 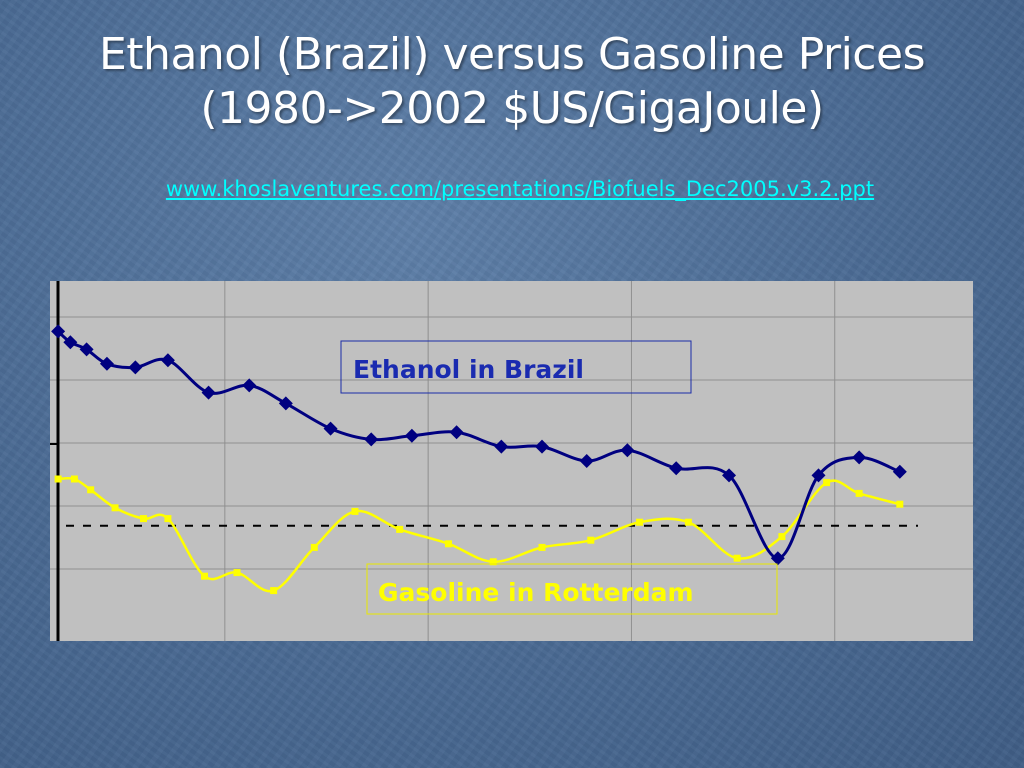 I want to click on gasoline-label-box, so click(x=572, y=589).